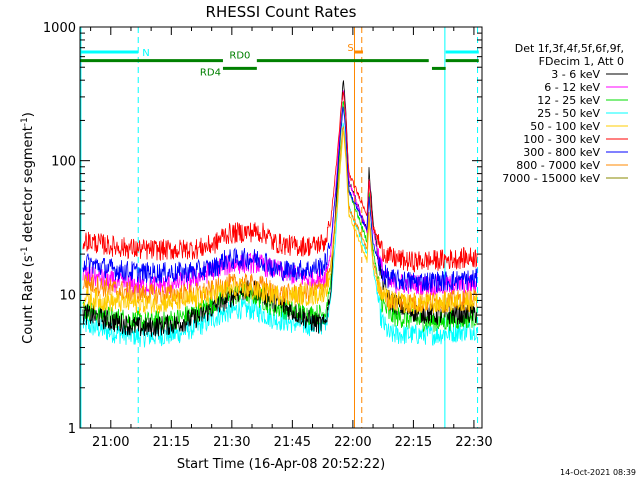  I want to click on chart-title: RHESSI Count Rates, so click(281, 12).